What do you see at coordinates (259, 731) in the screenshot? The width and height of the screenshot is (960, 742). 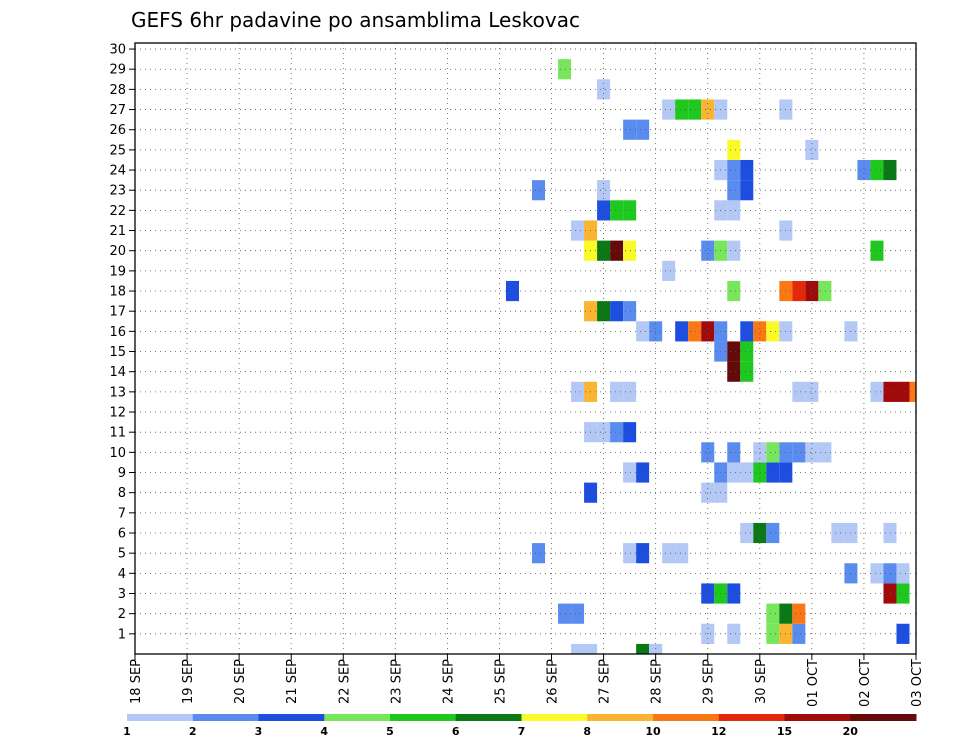 I see `colorbar-label: 3` at bounding box center [259, 731].